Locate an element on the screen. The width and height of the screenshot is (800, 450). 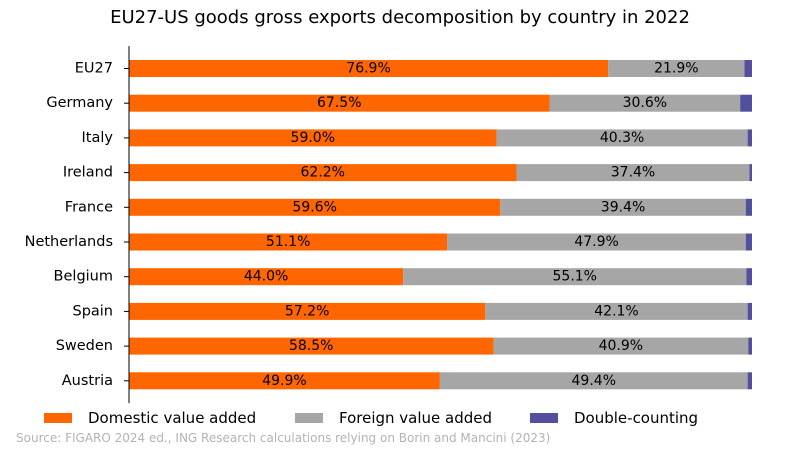
bar-double-counting-france is located at coordinates (748, 207).